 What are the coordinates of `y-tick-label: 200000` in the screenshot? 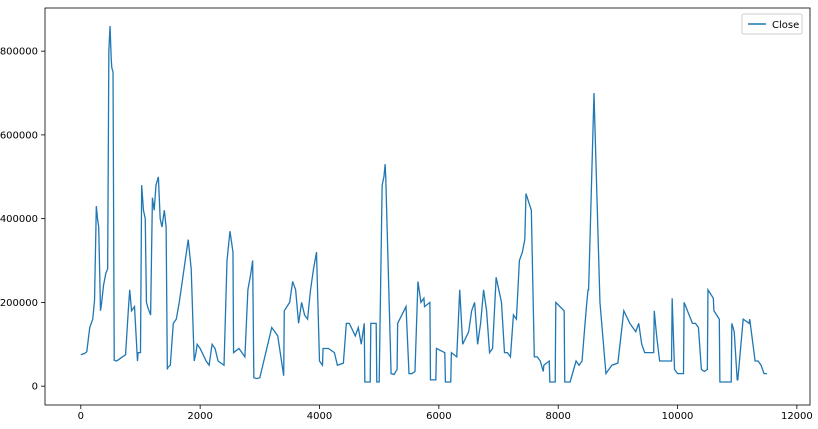 It's located at (19, 303).